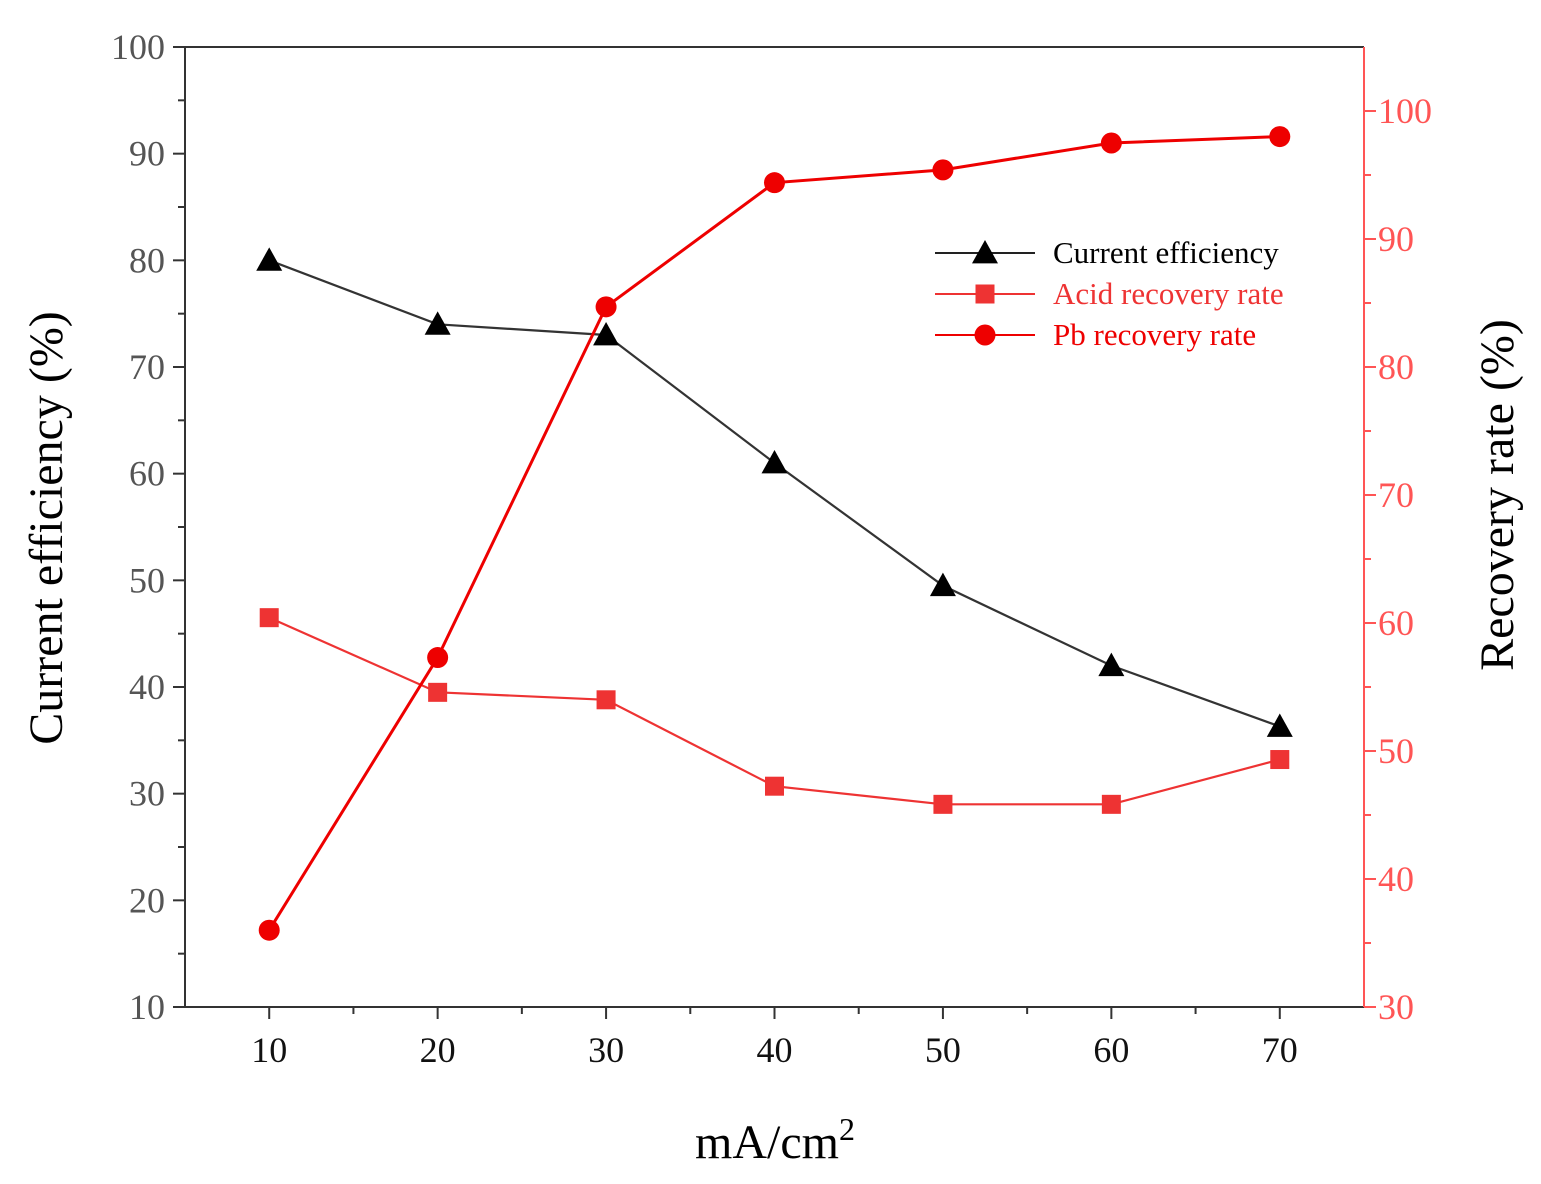 This screenshot has width=1541, height=1184. I want to click on right-y-tick-label: 50, so click(1396, 751).